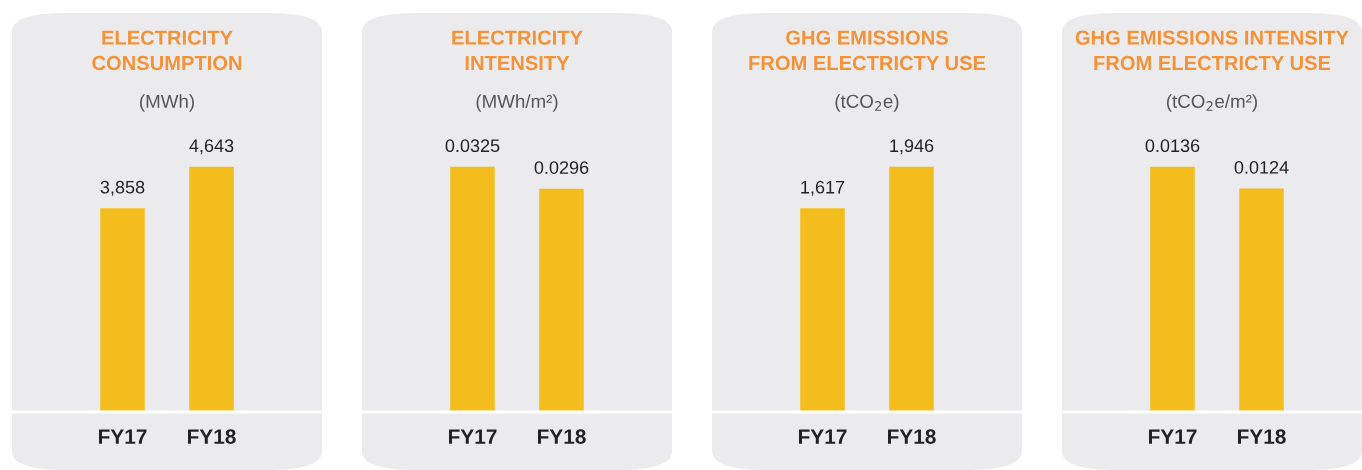 Image resolution: width=1362 pixels, height=470 pixels. Describe the element at coordinates (1211, 103) in the screenshot. I see `chart-subtitle: (tCO$_{2}$e/m²)` at that location.